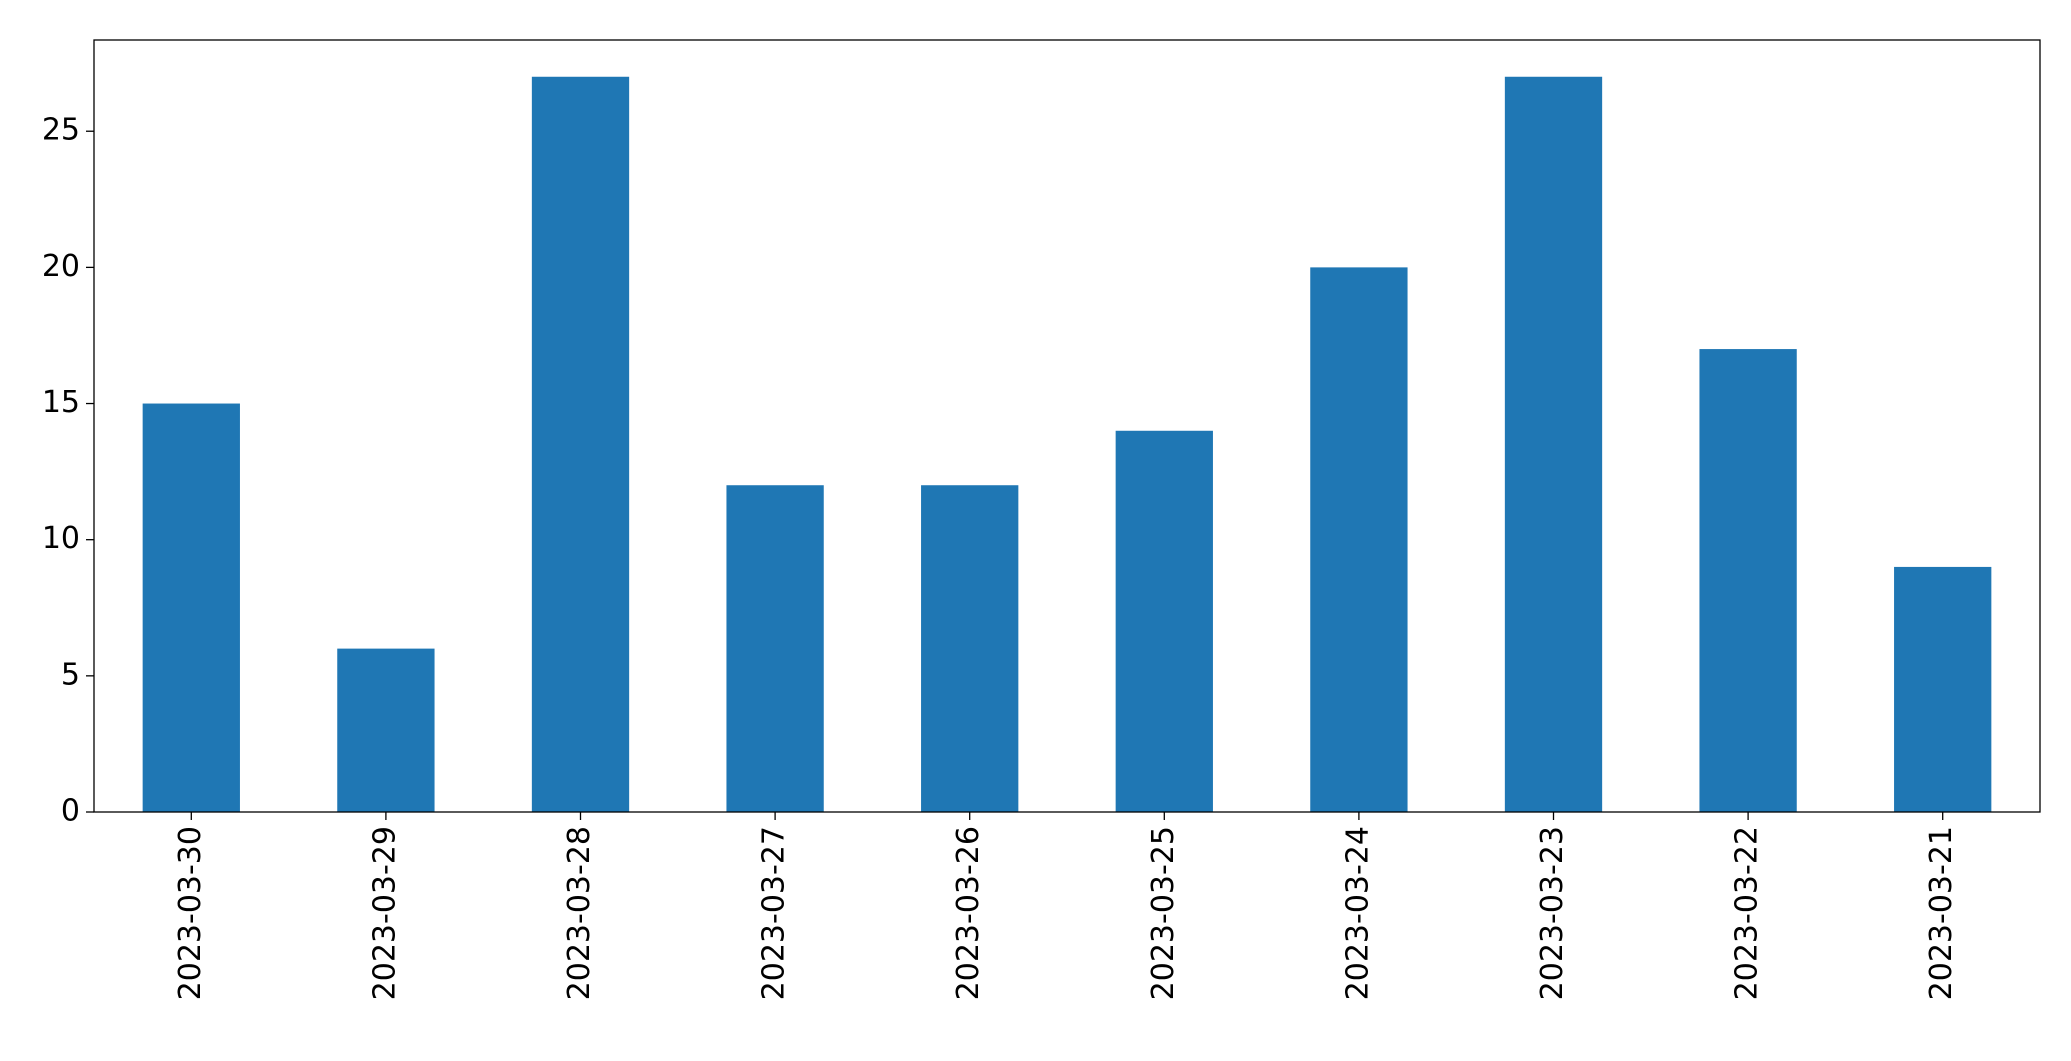  What do you see at coordinates (61, 538) in the screenshot?
I see `y-tick-label: 10` at bounding box center [61, 538].